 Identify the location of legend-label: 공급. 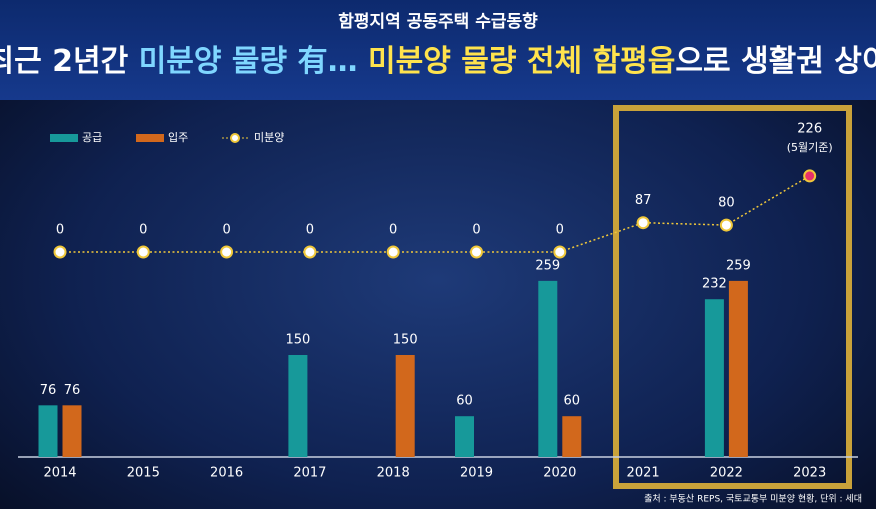
(92, 137).